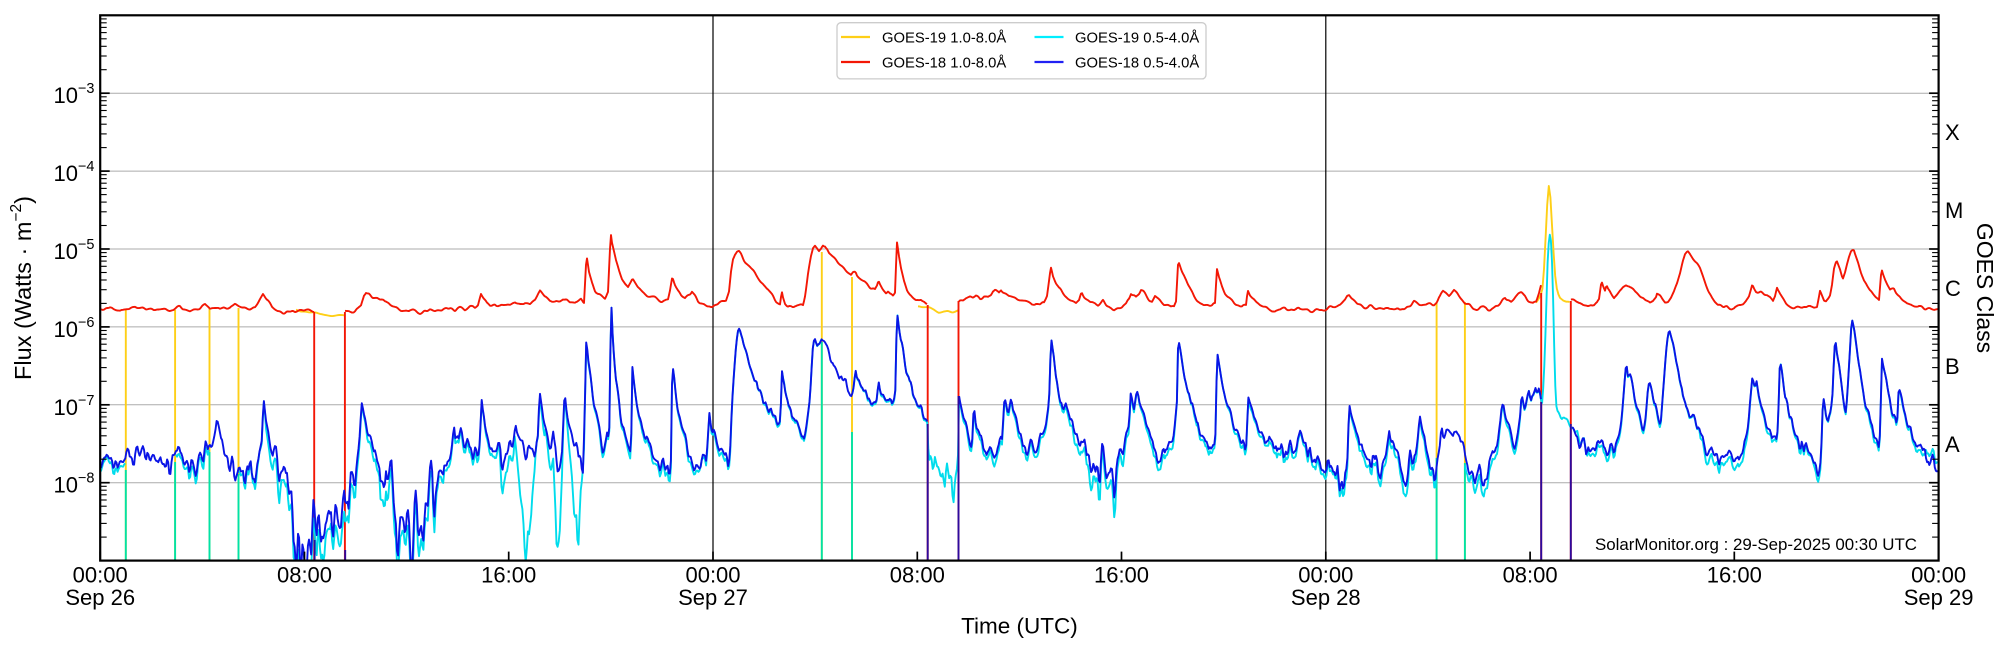 This screenshot has height=650, width=2000. What do you see at coordinates (944, 62) in the screenshot?
I see `svg-text: GOES-18 1.0-8.0Å` at bounding box center [944, 62].